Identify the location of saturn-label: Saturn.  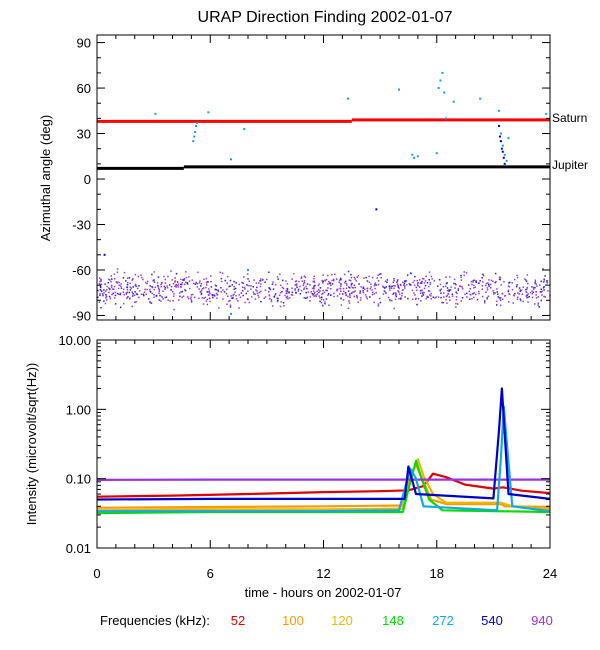
(569, 118).